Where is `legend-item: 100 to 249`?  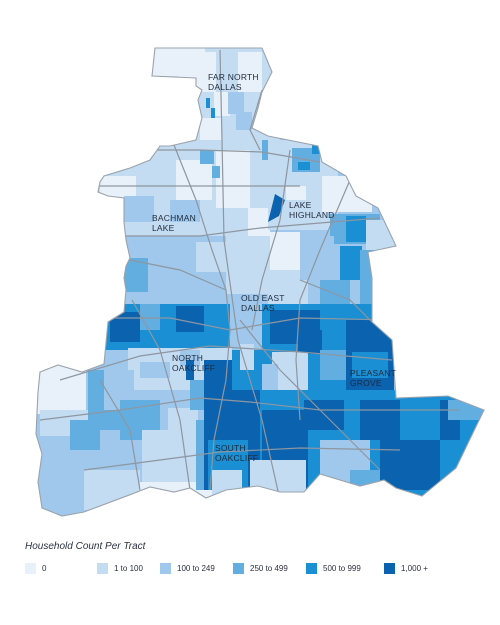 legend-item: 100 to 249 is located at coordinates (187, 568).